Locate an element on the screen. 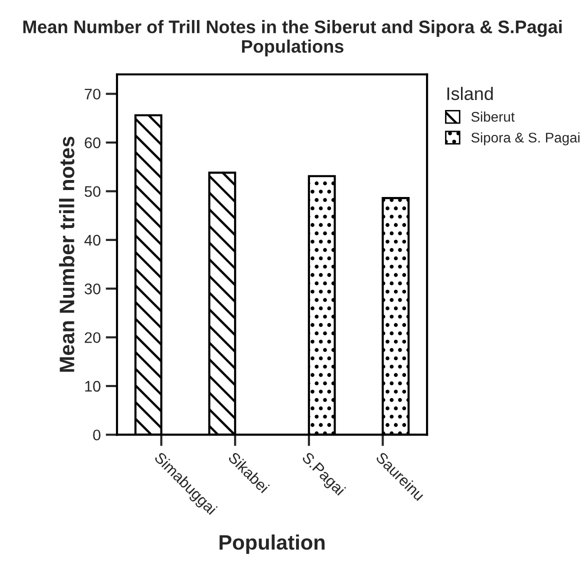 The width and height of the screenshot is (585, 572). y-tick-label: 10 is located at coordinates (92, 386).